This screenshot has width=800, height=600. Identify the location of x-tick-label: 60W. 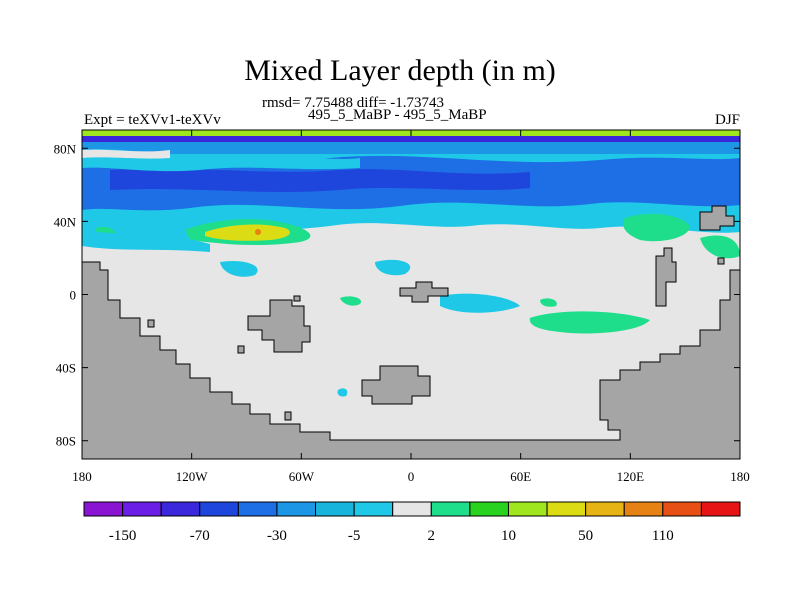
(302, 476).